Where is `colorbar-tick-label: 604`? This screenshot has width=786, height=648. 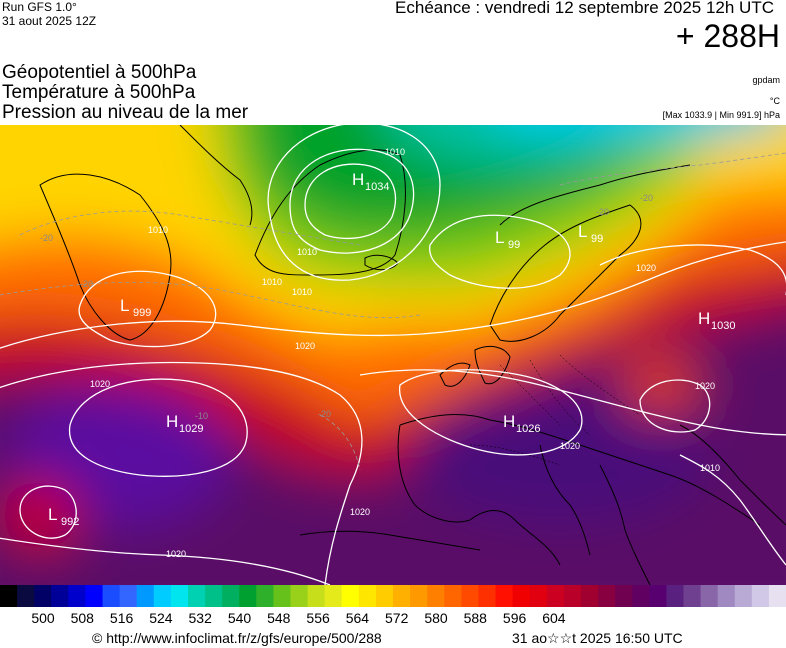 colorbar-tick-label: 604 is located at coordinates (554, 618).